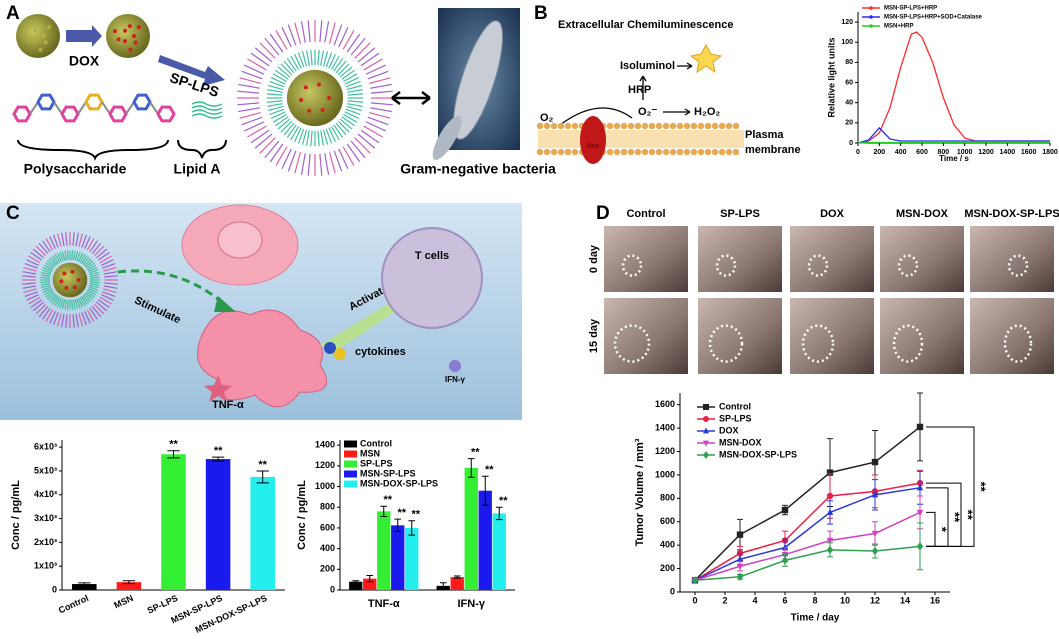  Describe the element at coordinates (478, 169) in the screenshot. I see `label: Gram-negative bacteria` at that location.